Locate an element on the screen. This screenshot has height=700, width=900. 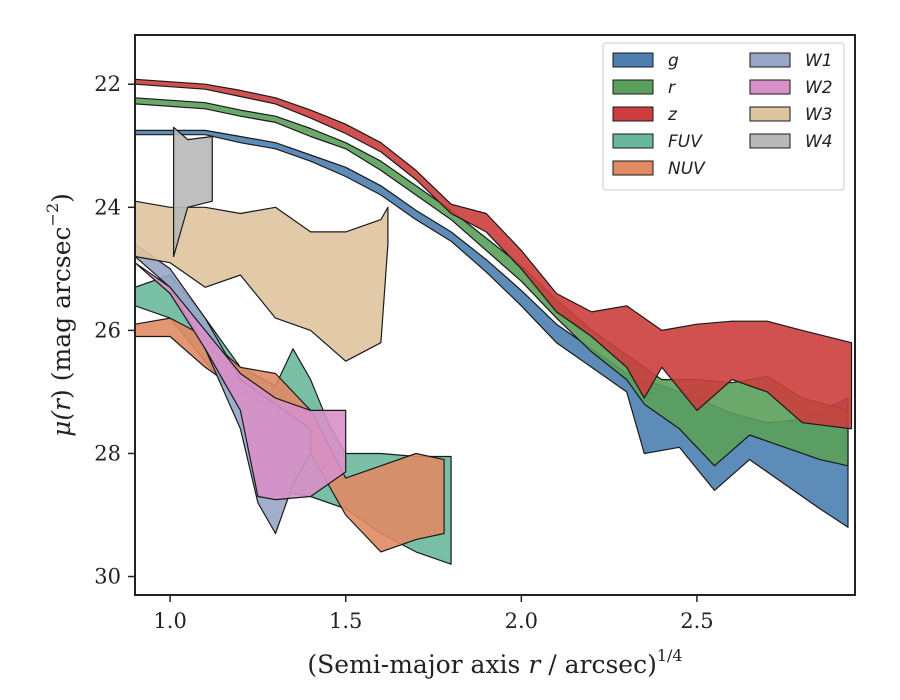
legend-swatch-fuv is located at coordinates (633, 141).